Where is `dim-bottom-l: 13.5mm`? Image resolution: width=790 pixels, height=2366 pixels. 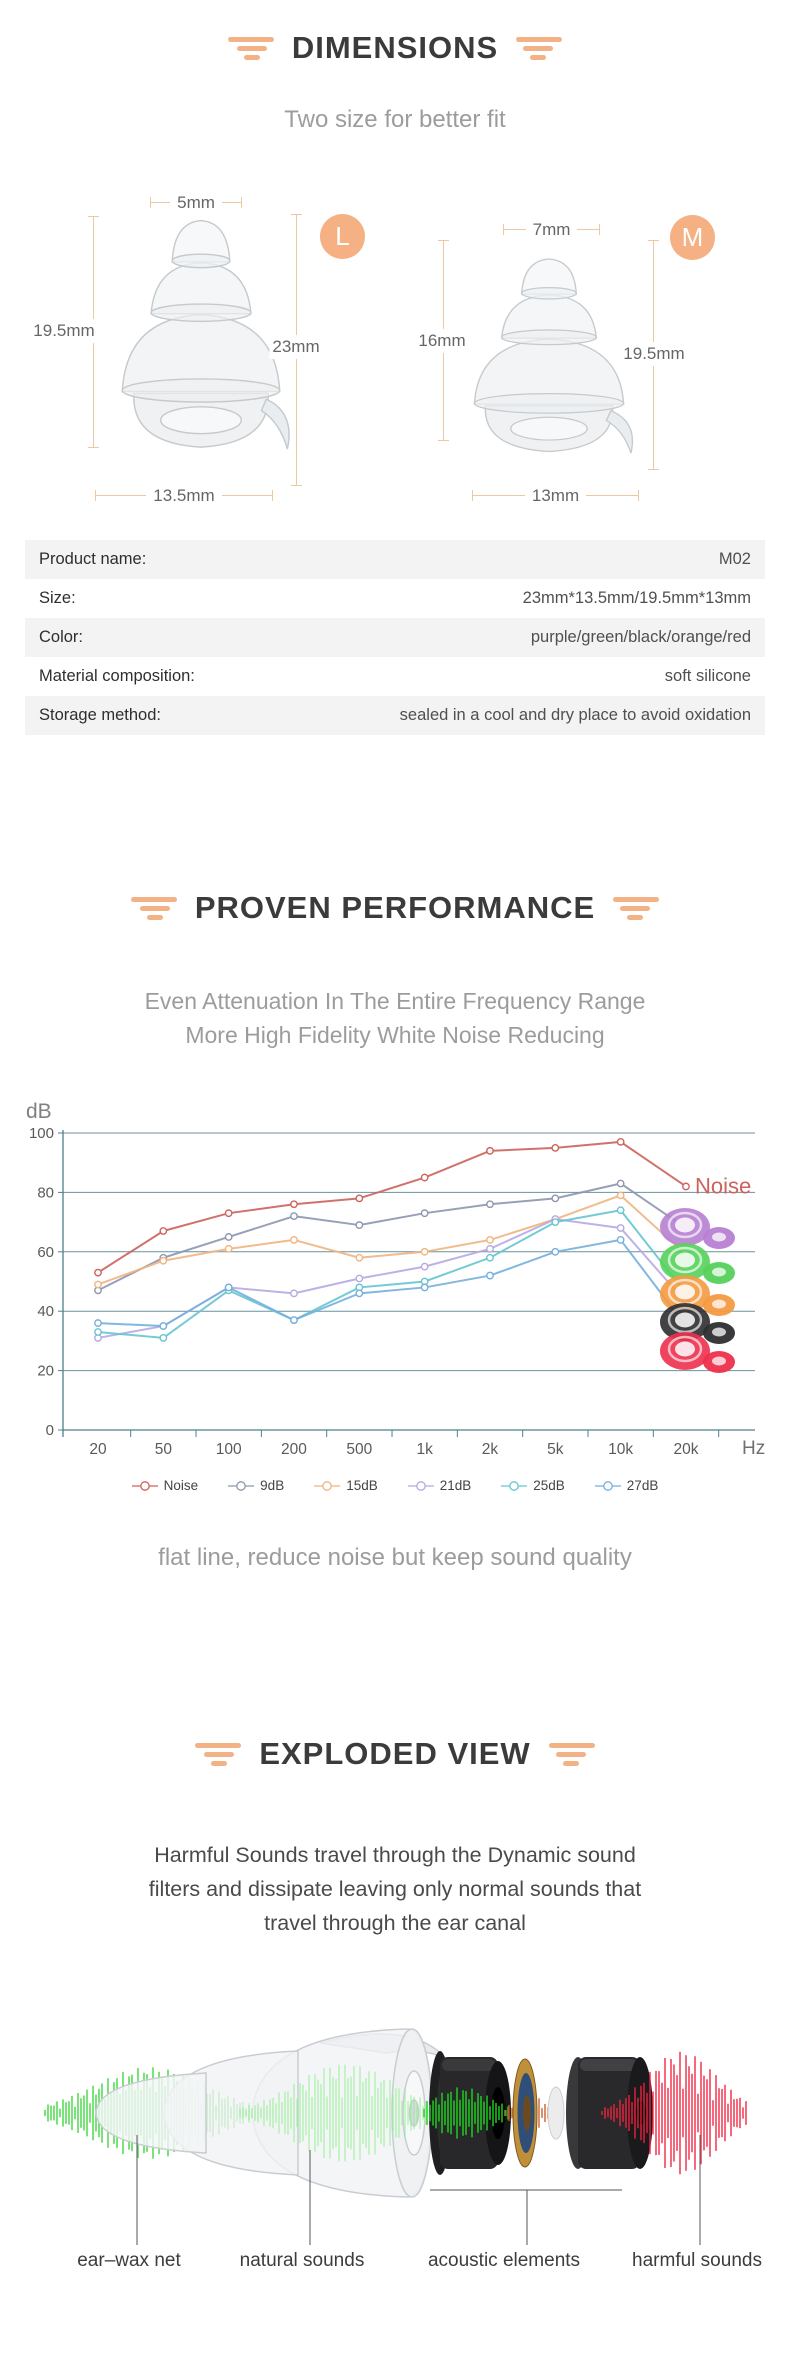 dim-bottom-l: 13.5mm is located at coordinates (184, 495).